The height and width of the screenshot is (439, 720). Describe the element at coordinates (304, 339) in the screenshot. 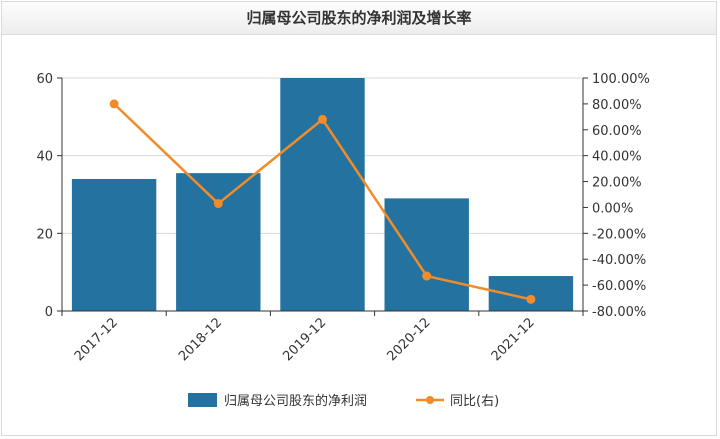

I see `x-tick-label: 2019-12` at that location.